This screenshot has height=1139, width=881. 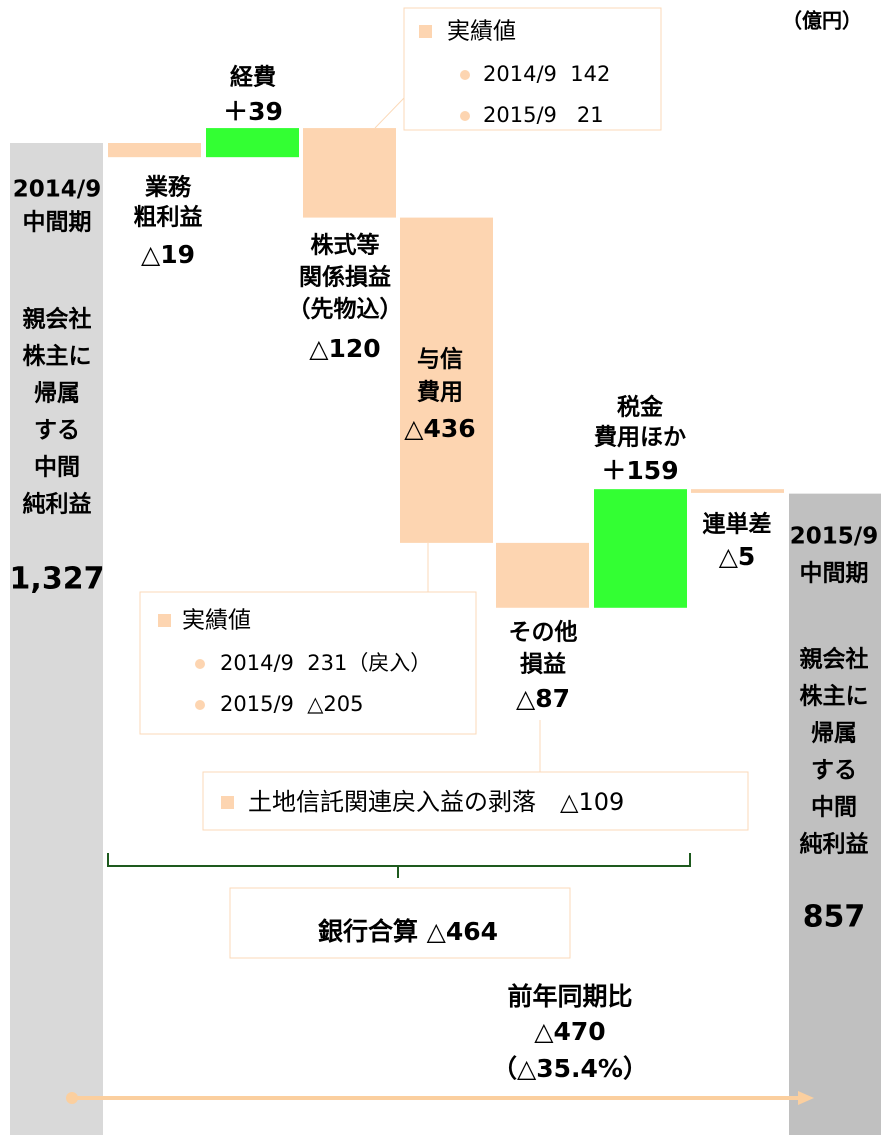 What do you see at coordinates (543, 698) in the screenshot?
I see `step-value: △87` at bounding box center [543, 698].